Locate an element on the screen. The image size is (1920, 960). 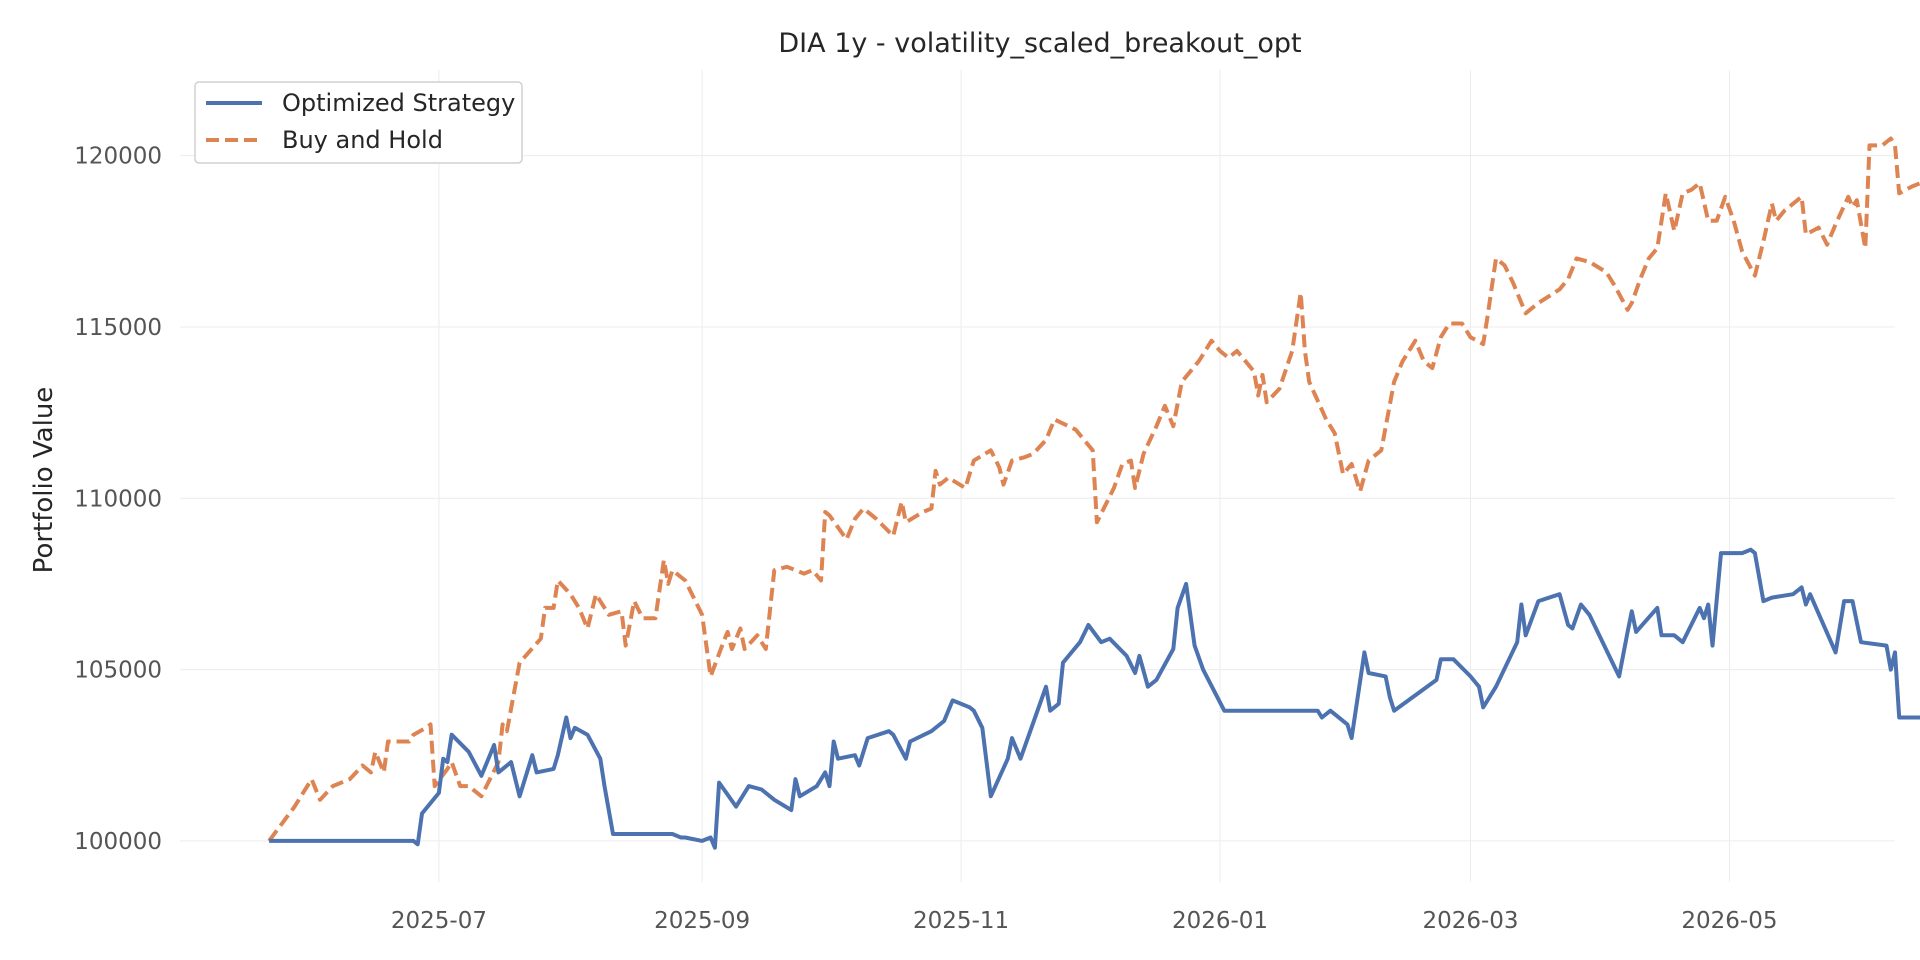
y-axis: 100000 105000 110000 115000 120000 is located at coordinates (118, 499).